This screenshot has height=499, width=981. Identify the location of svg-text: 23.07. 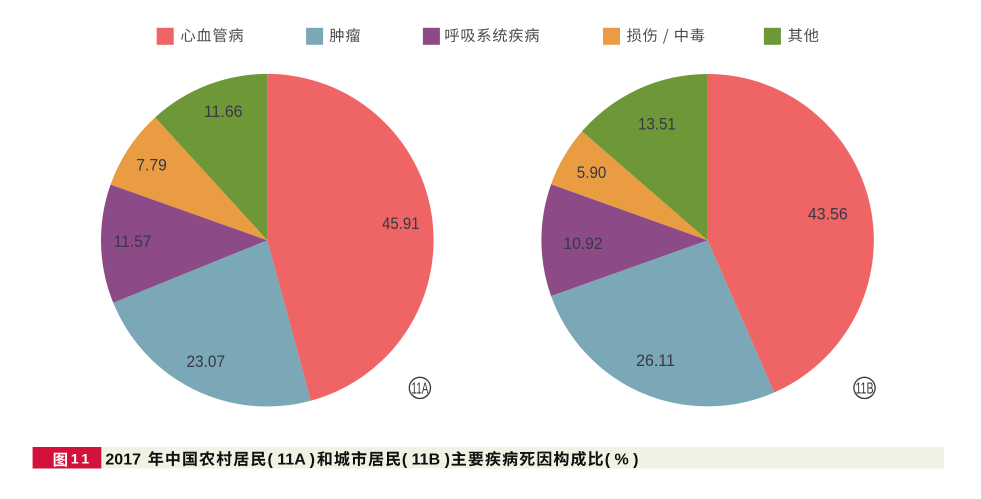
(205, 361).